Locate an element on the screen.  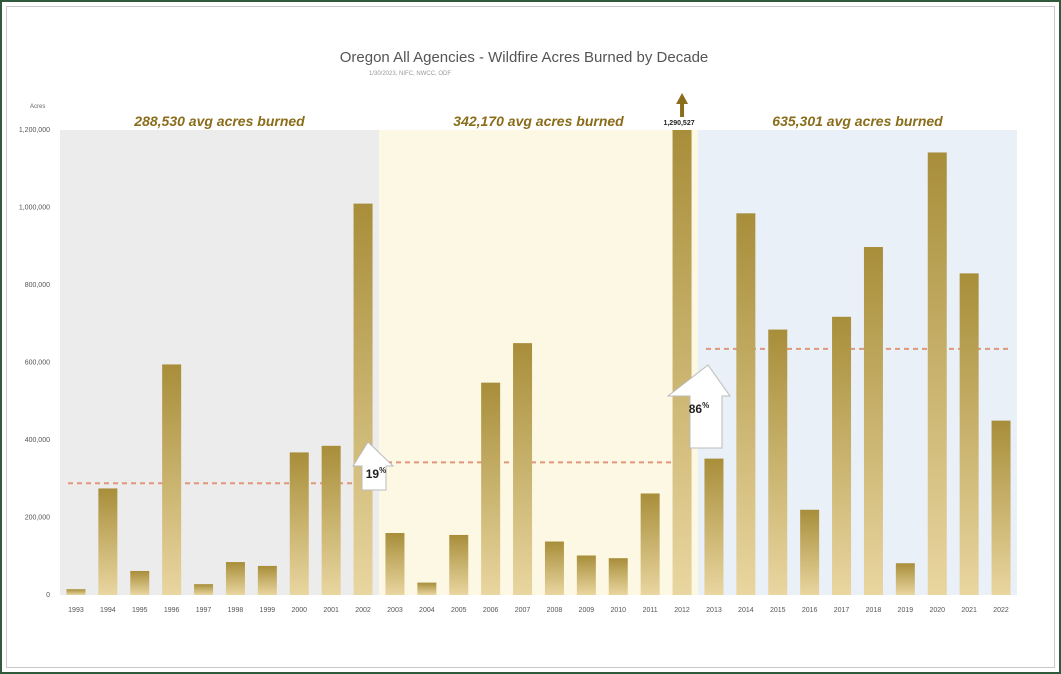
period-average-label-3: 635,301 avg acres burned is located at coordinates (857, 121).